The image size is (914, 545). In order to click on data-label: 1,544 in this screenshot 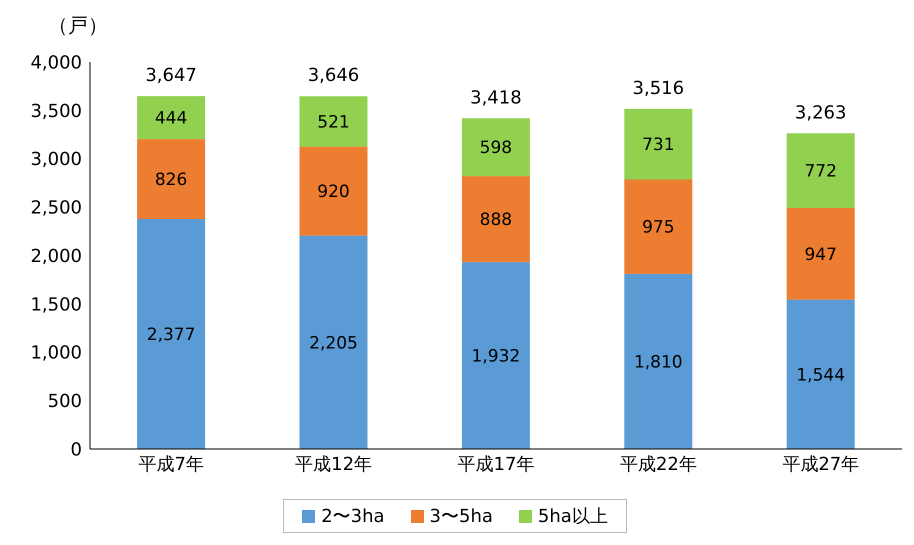, I will do `click(821, 375)`.